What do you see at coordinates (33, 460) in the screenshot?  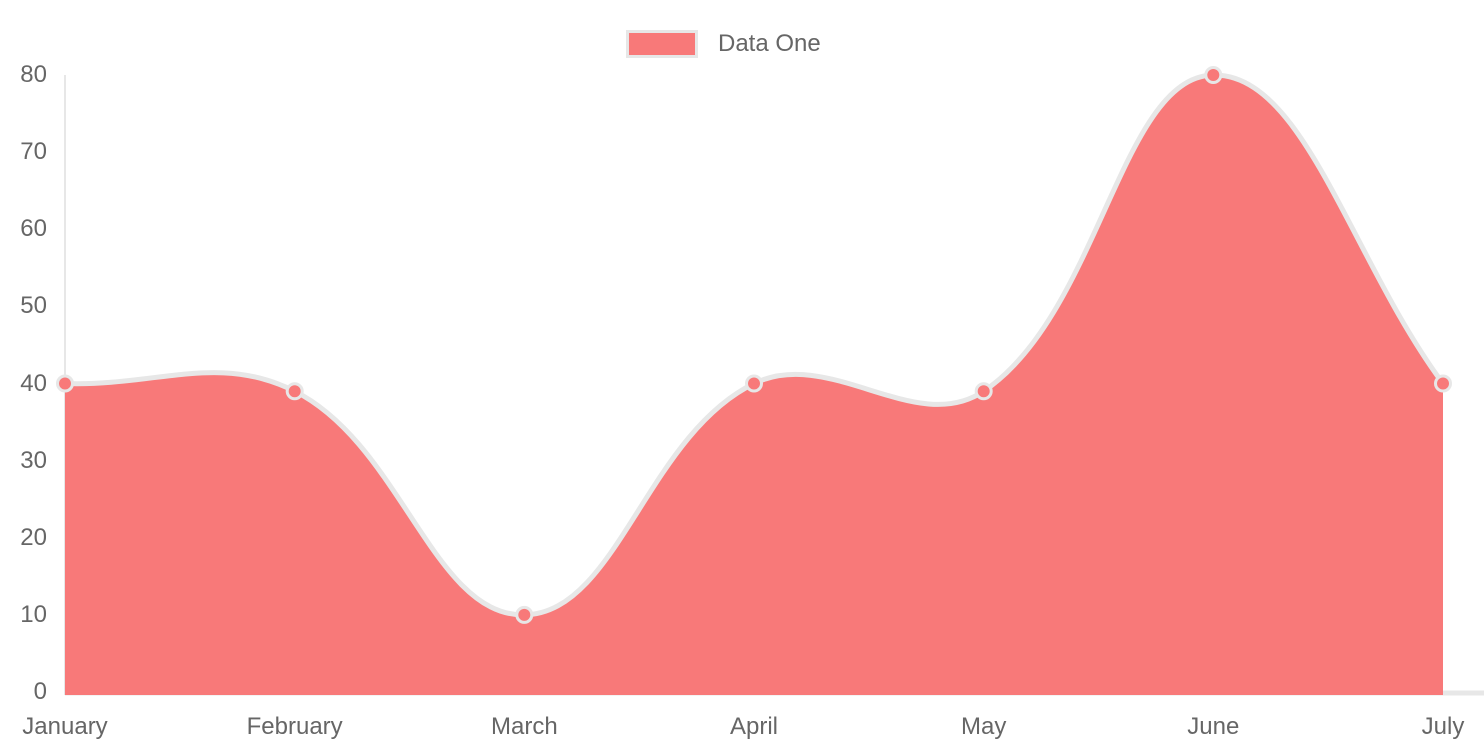 I see `y-tick-label-30: 30` at bounding box center [33, 460].